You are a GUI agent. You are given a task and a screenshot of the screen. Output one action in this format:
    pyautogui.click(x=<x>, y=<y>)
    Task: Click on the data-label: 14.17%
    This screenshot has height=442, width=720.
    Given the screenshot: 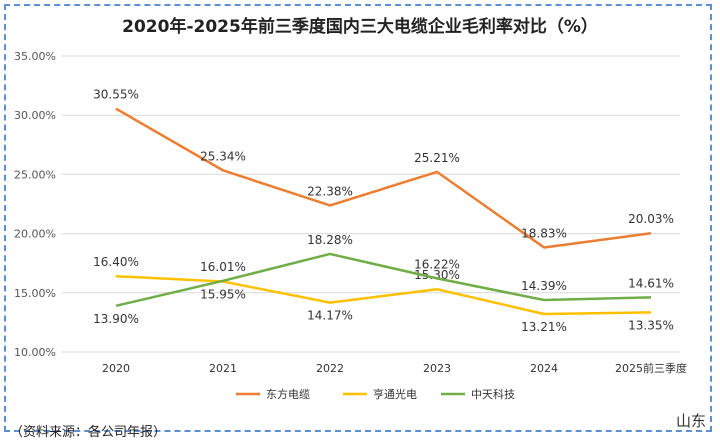 What is the action you would take?
    pyautogui.click(x=330, y=316)
    